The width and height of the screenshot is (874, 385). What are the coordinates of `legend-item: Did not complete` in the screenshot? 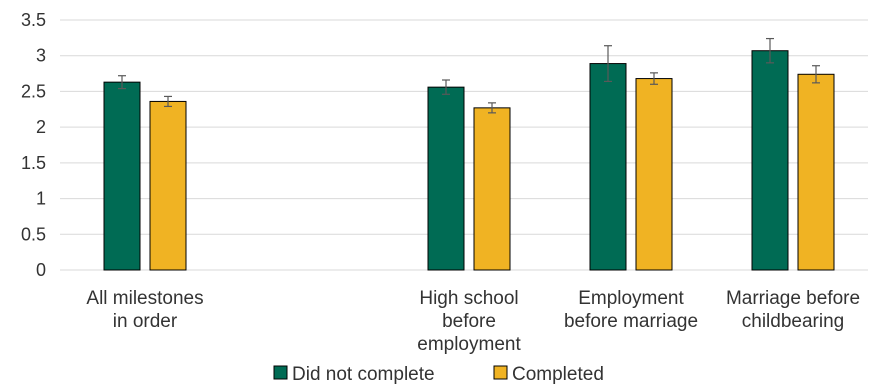 It's located at (354, 374).